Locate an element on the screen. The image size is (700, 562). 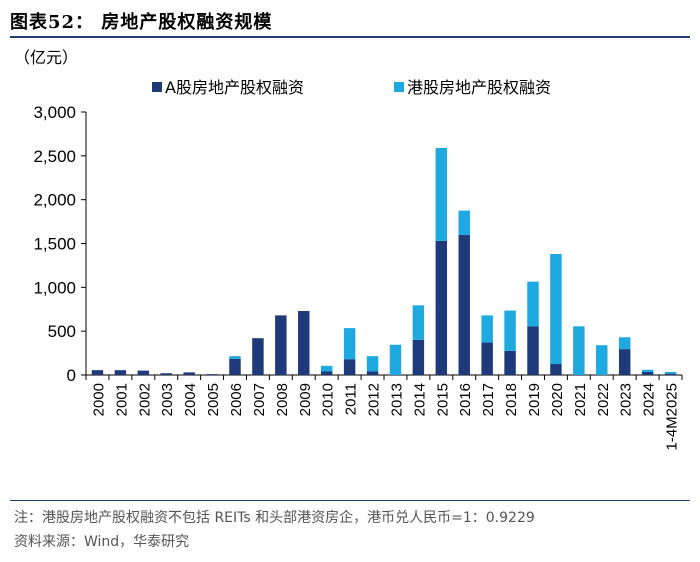
x-tick-label: 2004 is located at coordinates (190, 399).